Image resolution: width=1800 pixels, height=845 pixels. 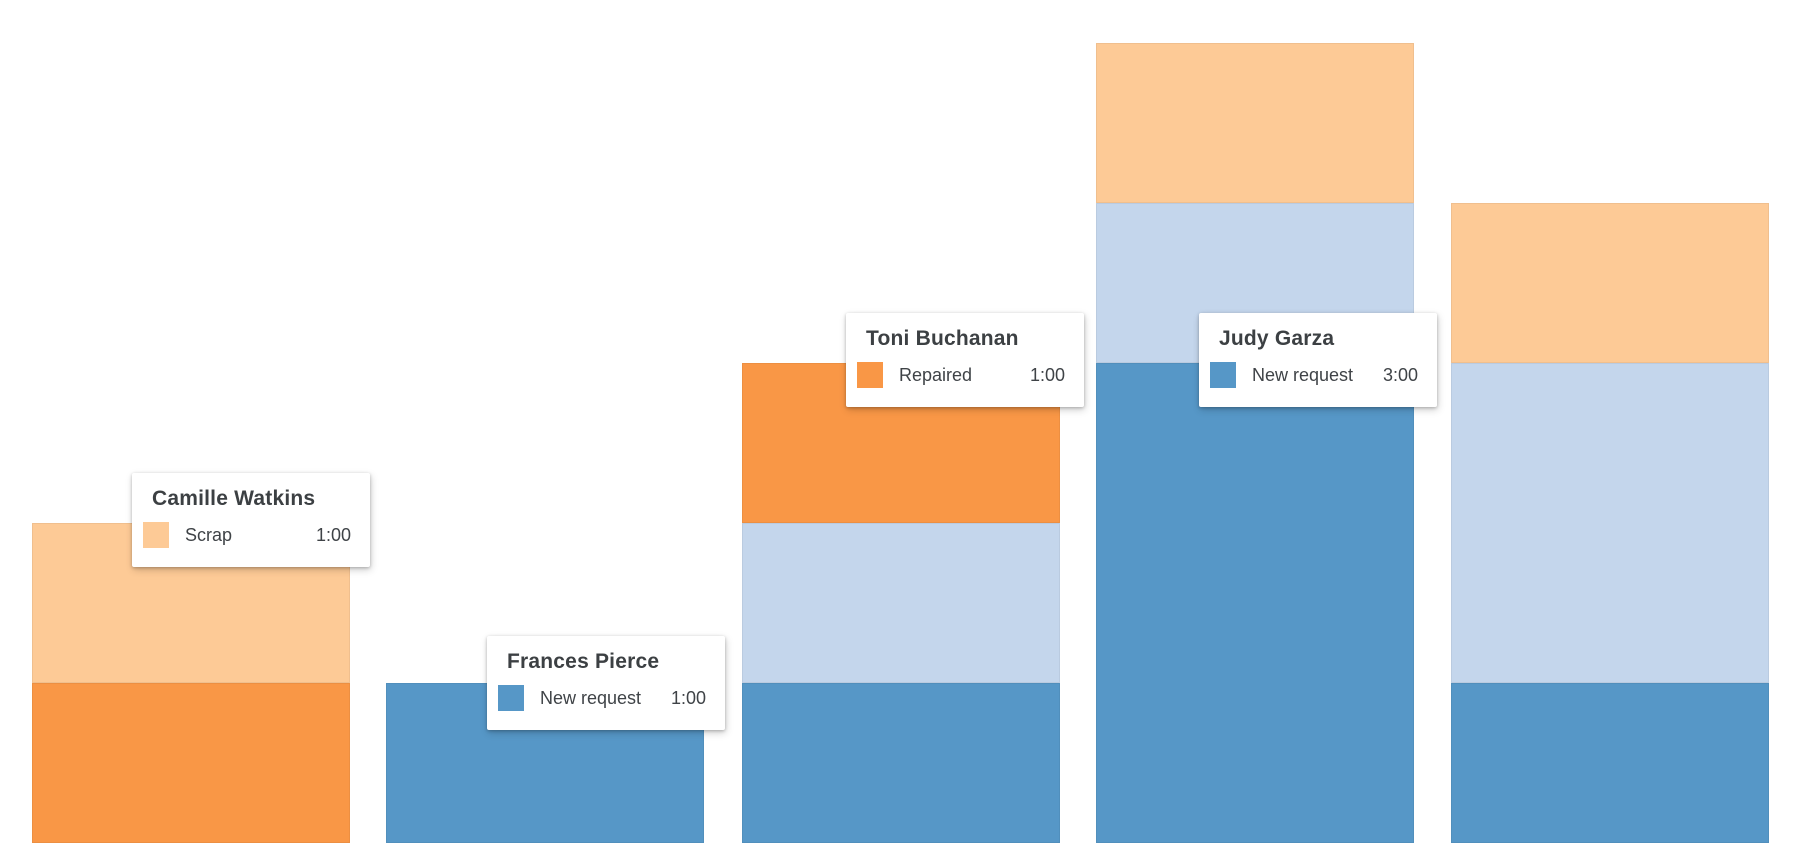 I want to click on tooltip-title: Judy Garza, so click(x=1277, y=338).